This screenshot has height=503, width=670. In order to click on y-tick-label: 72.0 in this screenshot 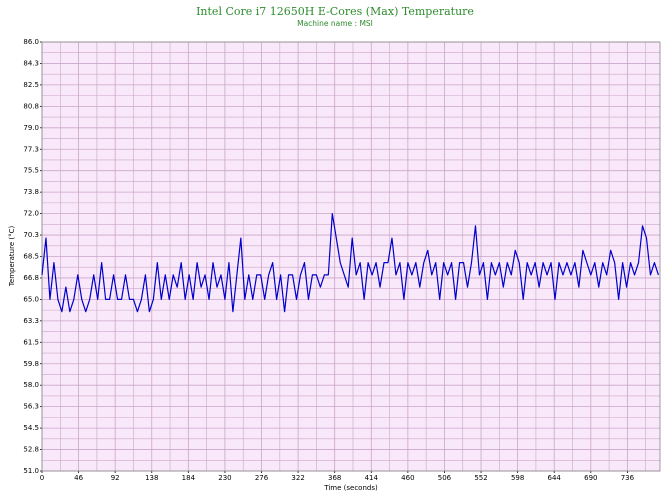, I will do `click(31, 214)`.